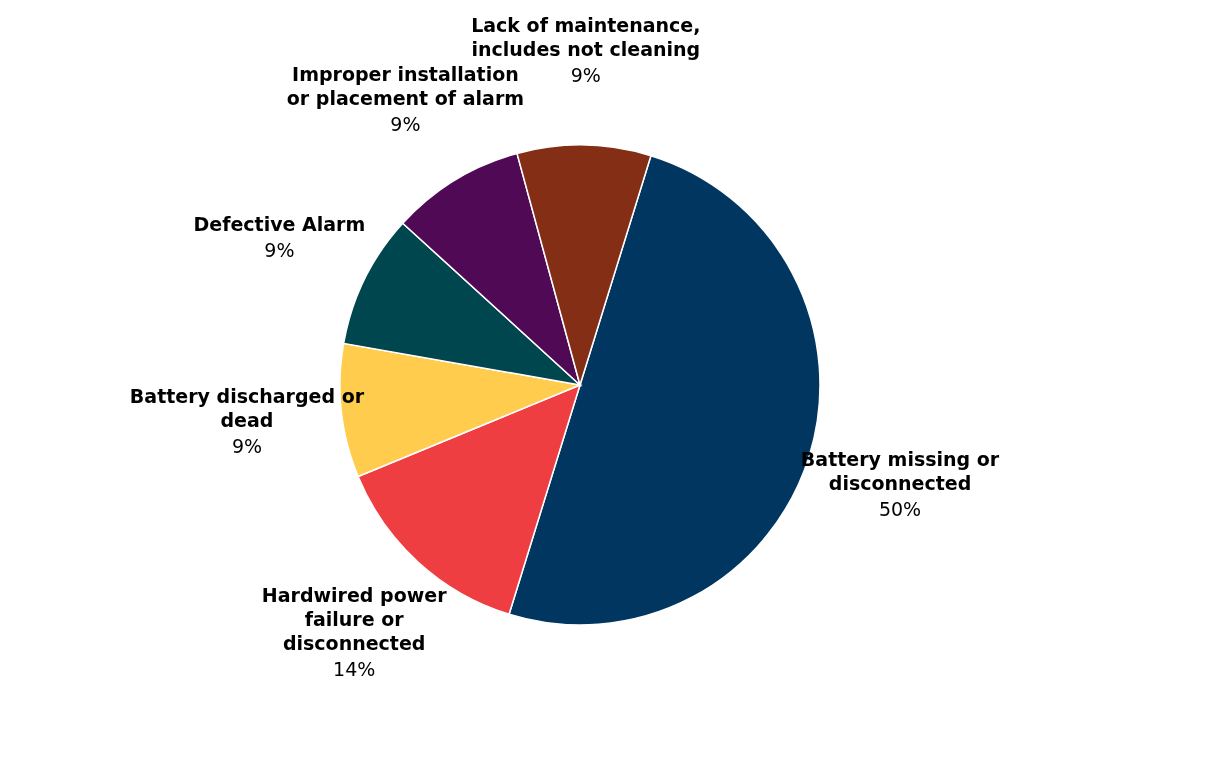  What do you see at coordinates (354, 669) in the screenshot?
I see `data-label: 14%` at bounding box center [354, 669].